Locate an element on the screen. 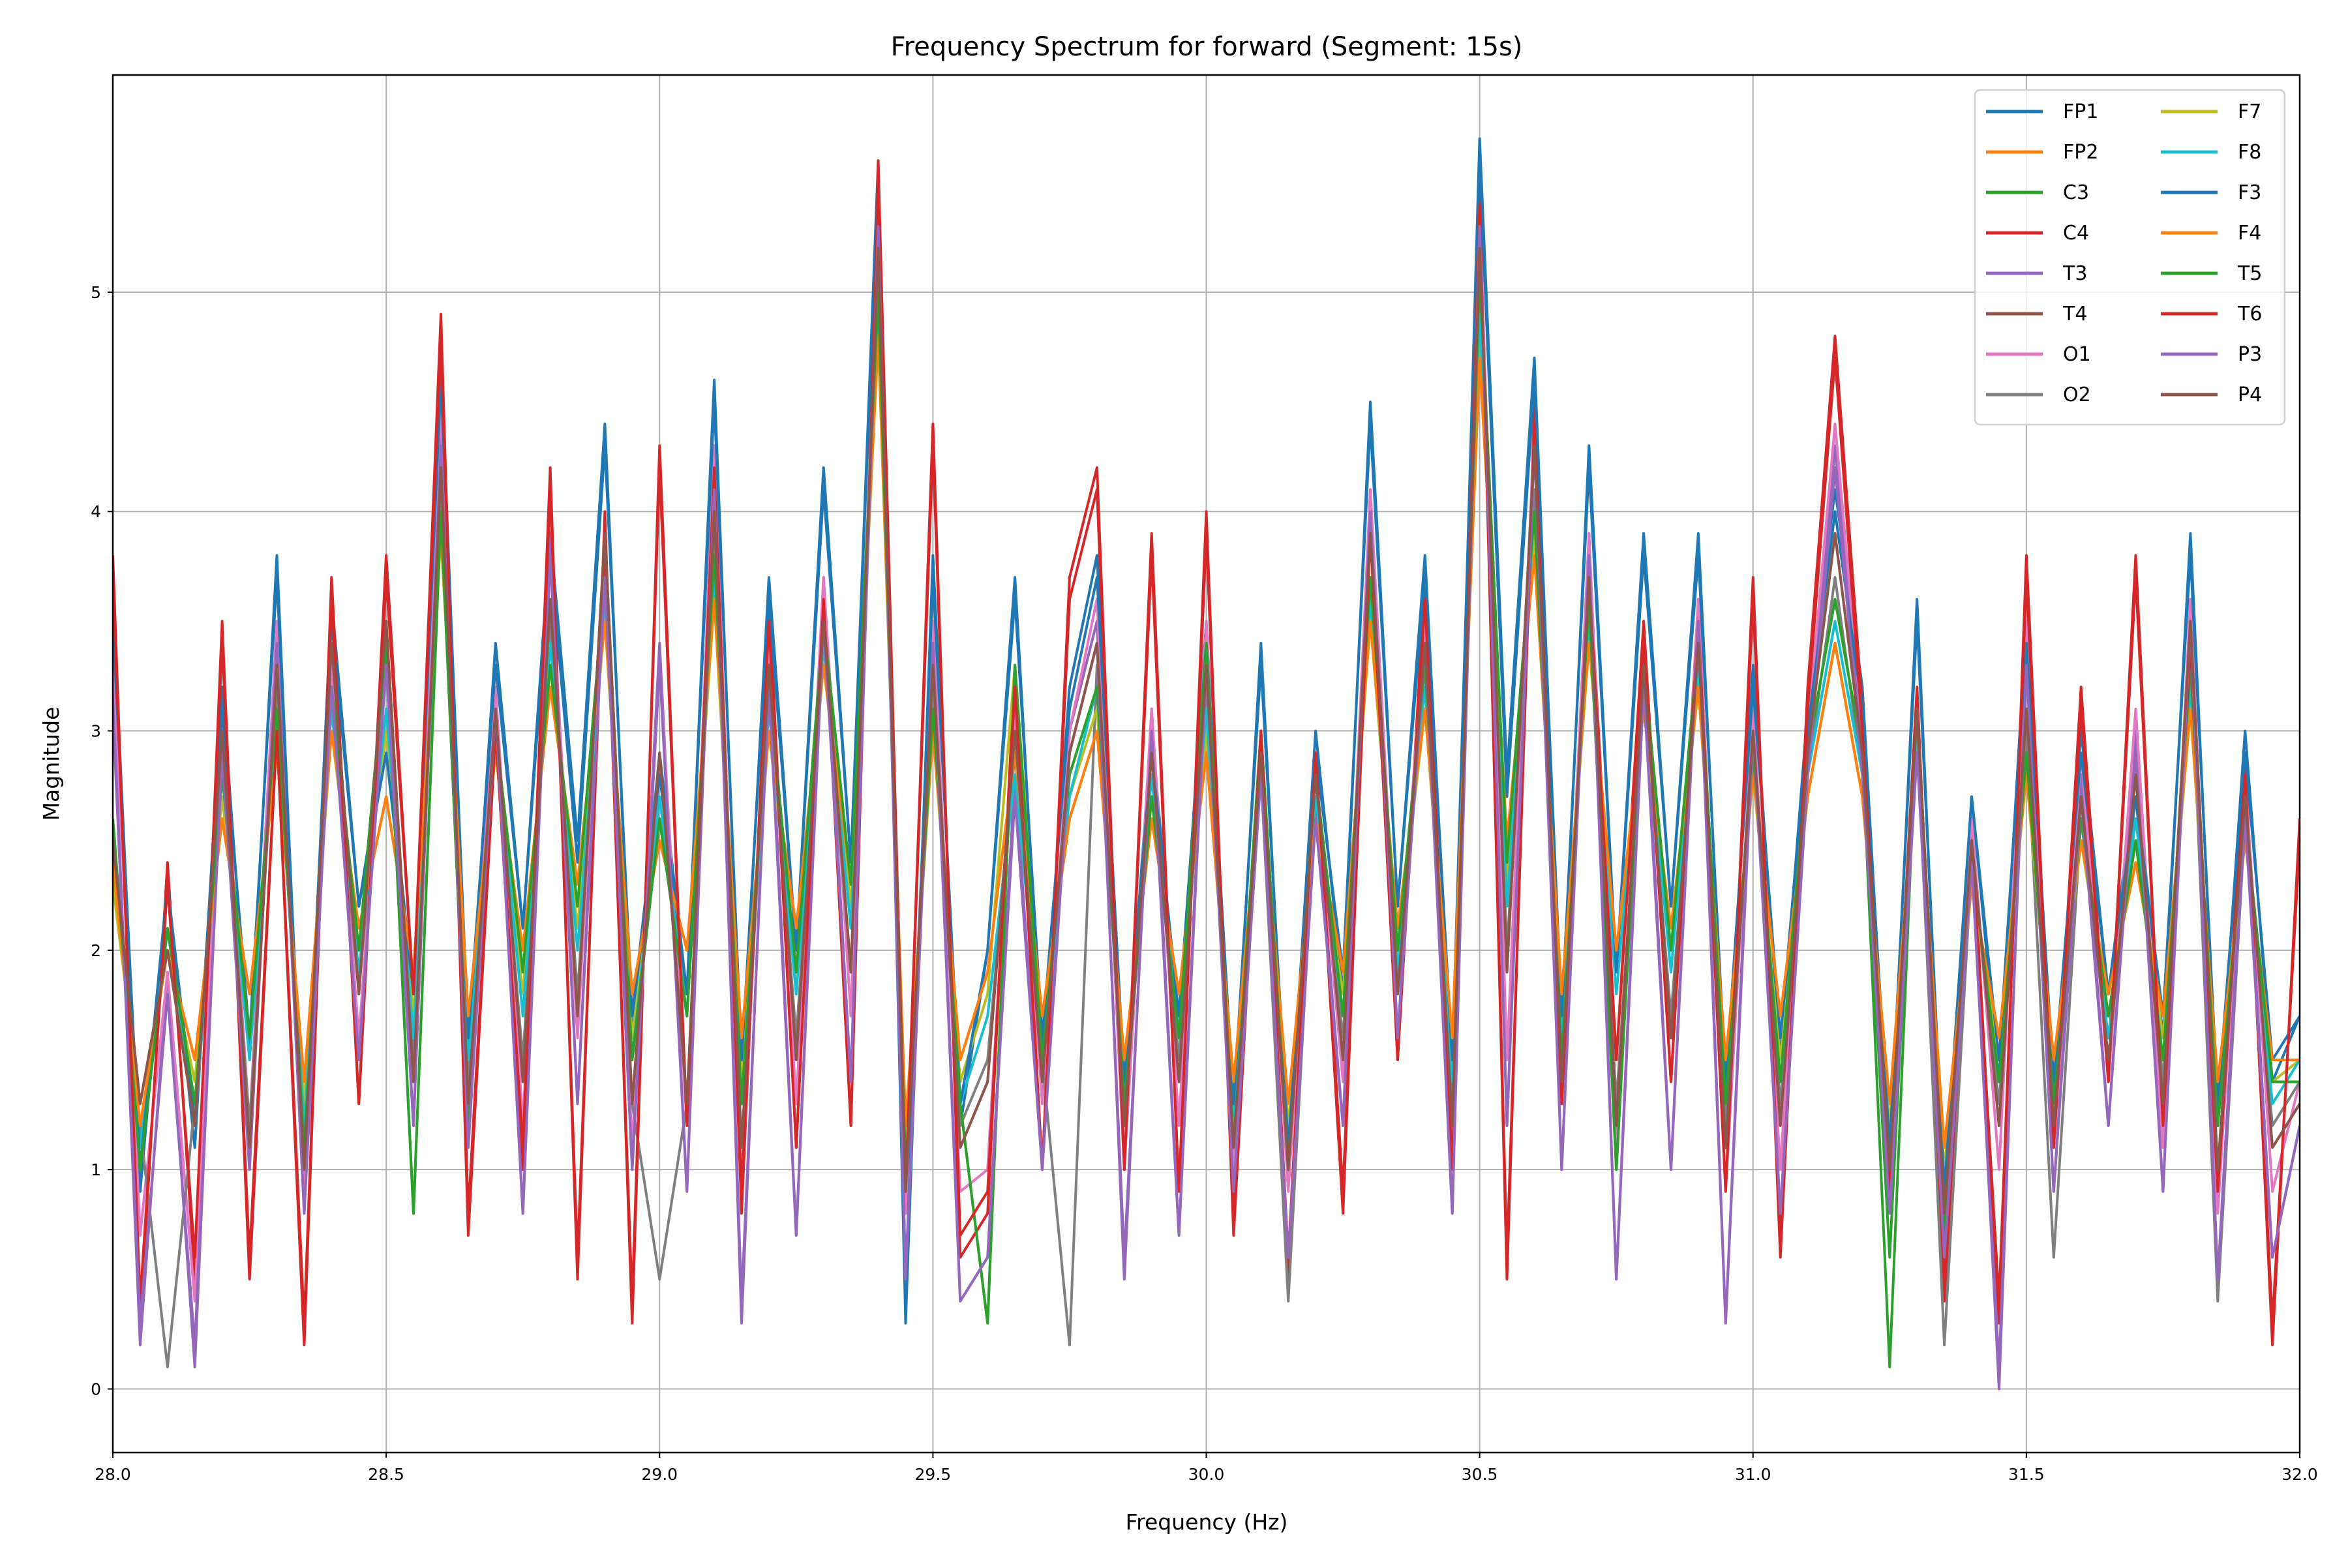 The image size is (2348, 1568). legend-entry-o2: O2 is located at coordinates (2039, 395).